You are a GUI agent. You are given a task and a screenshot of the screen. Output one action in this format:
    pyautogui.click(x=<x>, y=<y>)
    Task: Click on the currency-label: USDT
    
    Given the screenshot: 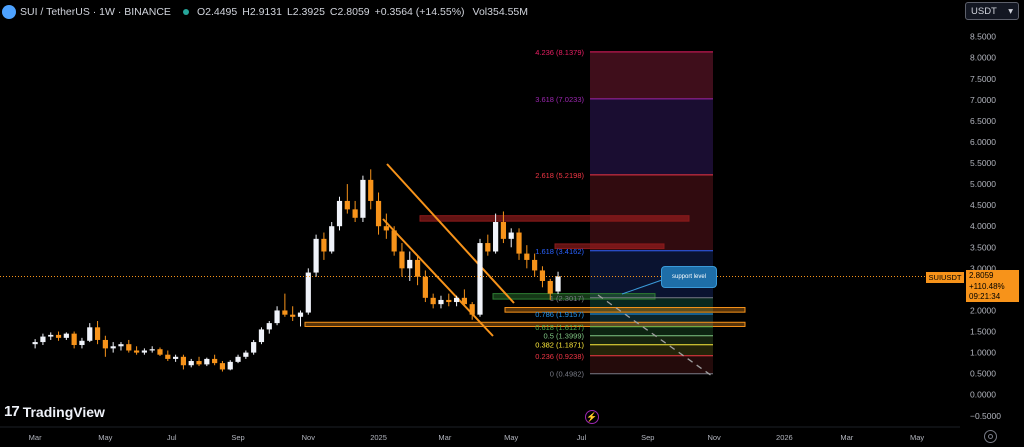 What is the action you would take?
    pyautogui.click(x=984, y=11)
    